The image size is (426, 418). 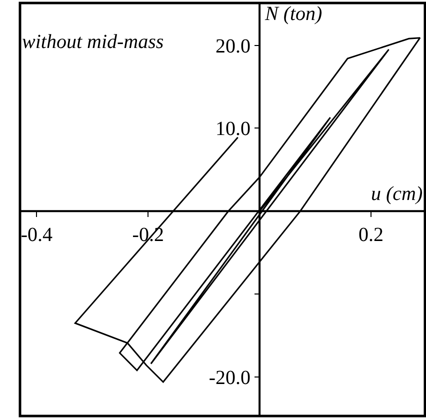 I want to click on annotation: without mid-mass, so click(x=93, y=42).